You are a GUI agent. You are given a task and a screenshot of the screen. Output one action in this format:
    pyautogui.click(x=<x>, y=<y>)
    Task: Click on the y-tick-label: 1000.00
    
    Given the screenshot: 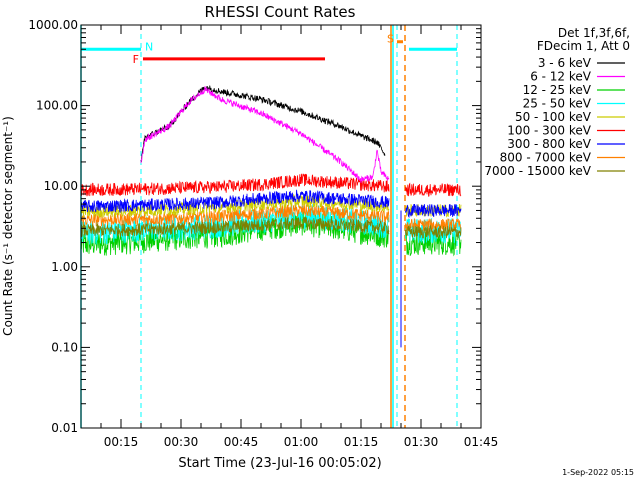 What is the action you would take?
    pyautogui.click(x=53, y=25)
    